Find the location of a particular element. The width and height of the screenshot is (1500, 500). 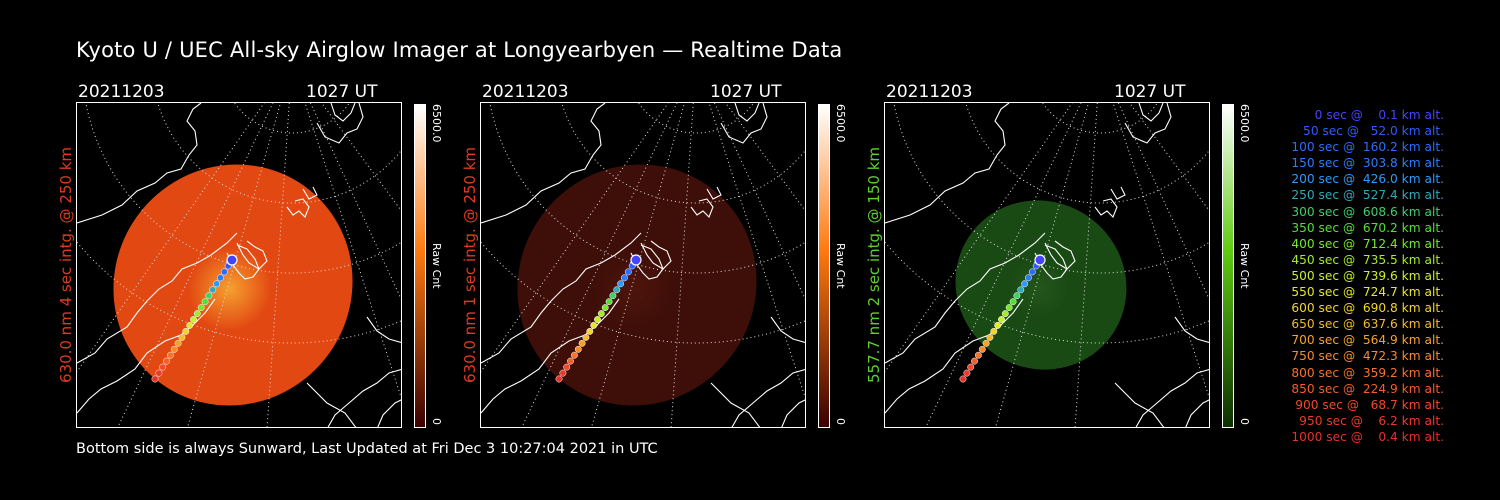

legend-entry: 100 sec @ 160.2 km alt. is located at coordinates (1365, 147).